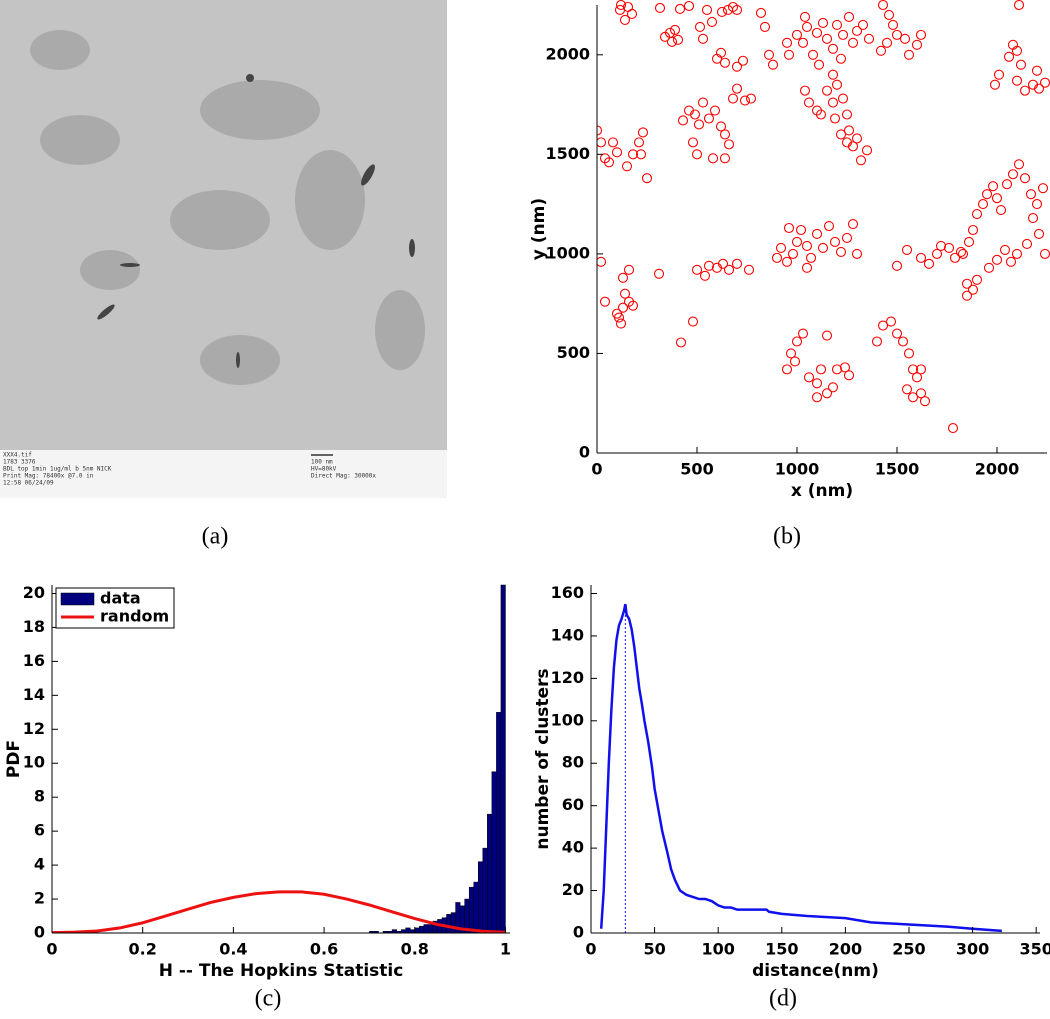  What do you see at coordinates (34, 762) in the screenshot?
I see `y-tick-label: 10` at bounding box center [34, 762].